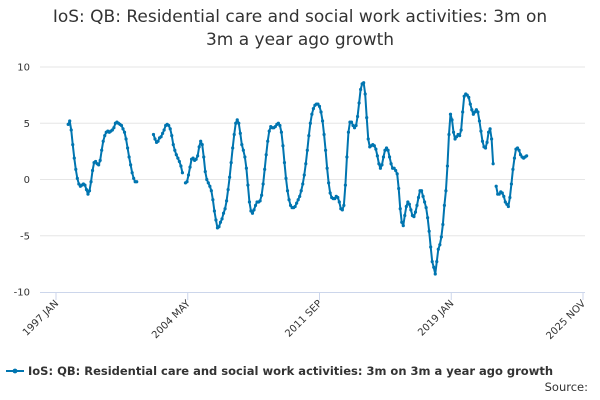 The width and height of the screenshot is (600, 400). Describe the element at coordinates (15, 371) in the screenshot. I see `legend-marker-dot` at that location.